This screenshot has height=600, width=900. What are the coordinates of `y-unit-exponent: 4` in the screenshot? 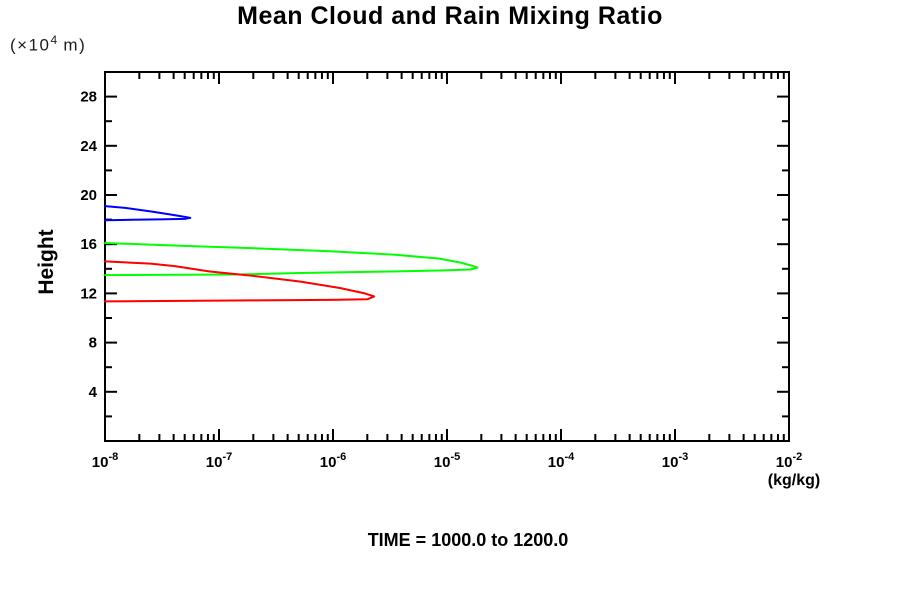 It's located at (54, 40).